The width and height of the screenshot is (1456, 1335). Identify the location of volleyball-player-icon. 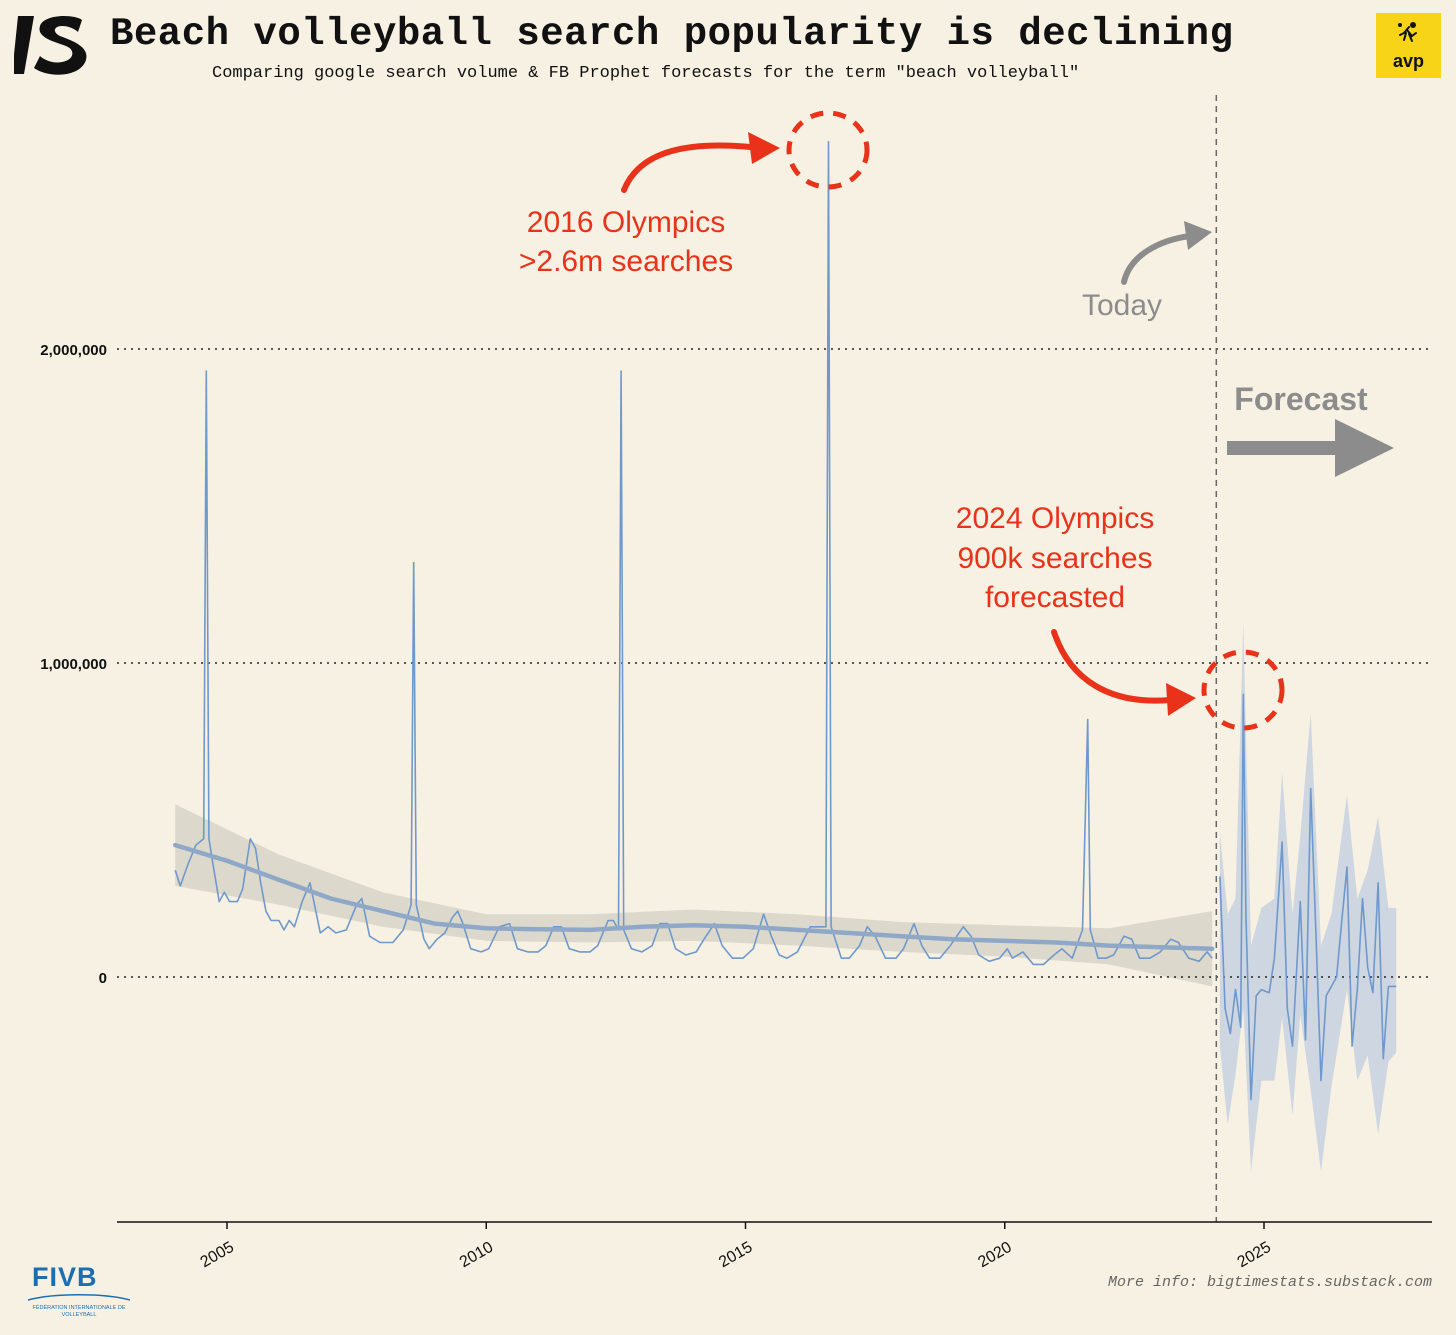
(1407, 32).